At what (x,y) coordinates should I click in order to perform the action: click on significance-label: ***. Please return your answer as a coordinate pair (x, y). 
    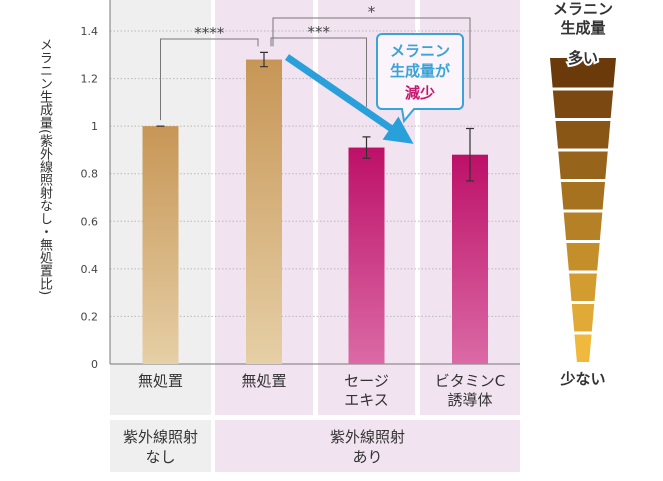
    Looking at the image, I should click on (319, 32).